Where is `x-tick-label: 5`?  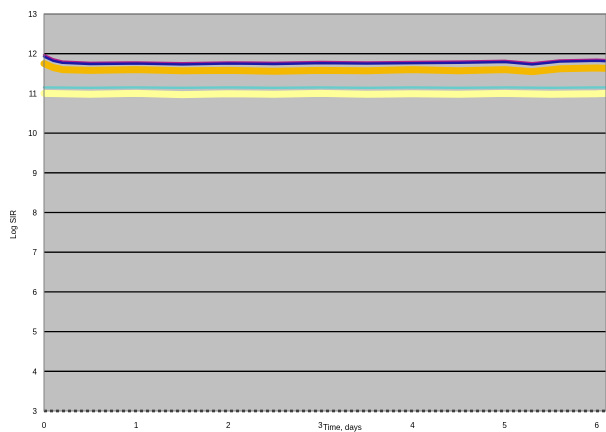
x-tick-label: 5 is located at coordinates (504, 425).